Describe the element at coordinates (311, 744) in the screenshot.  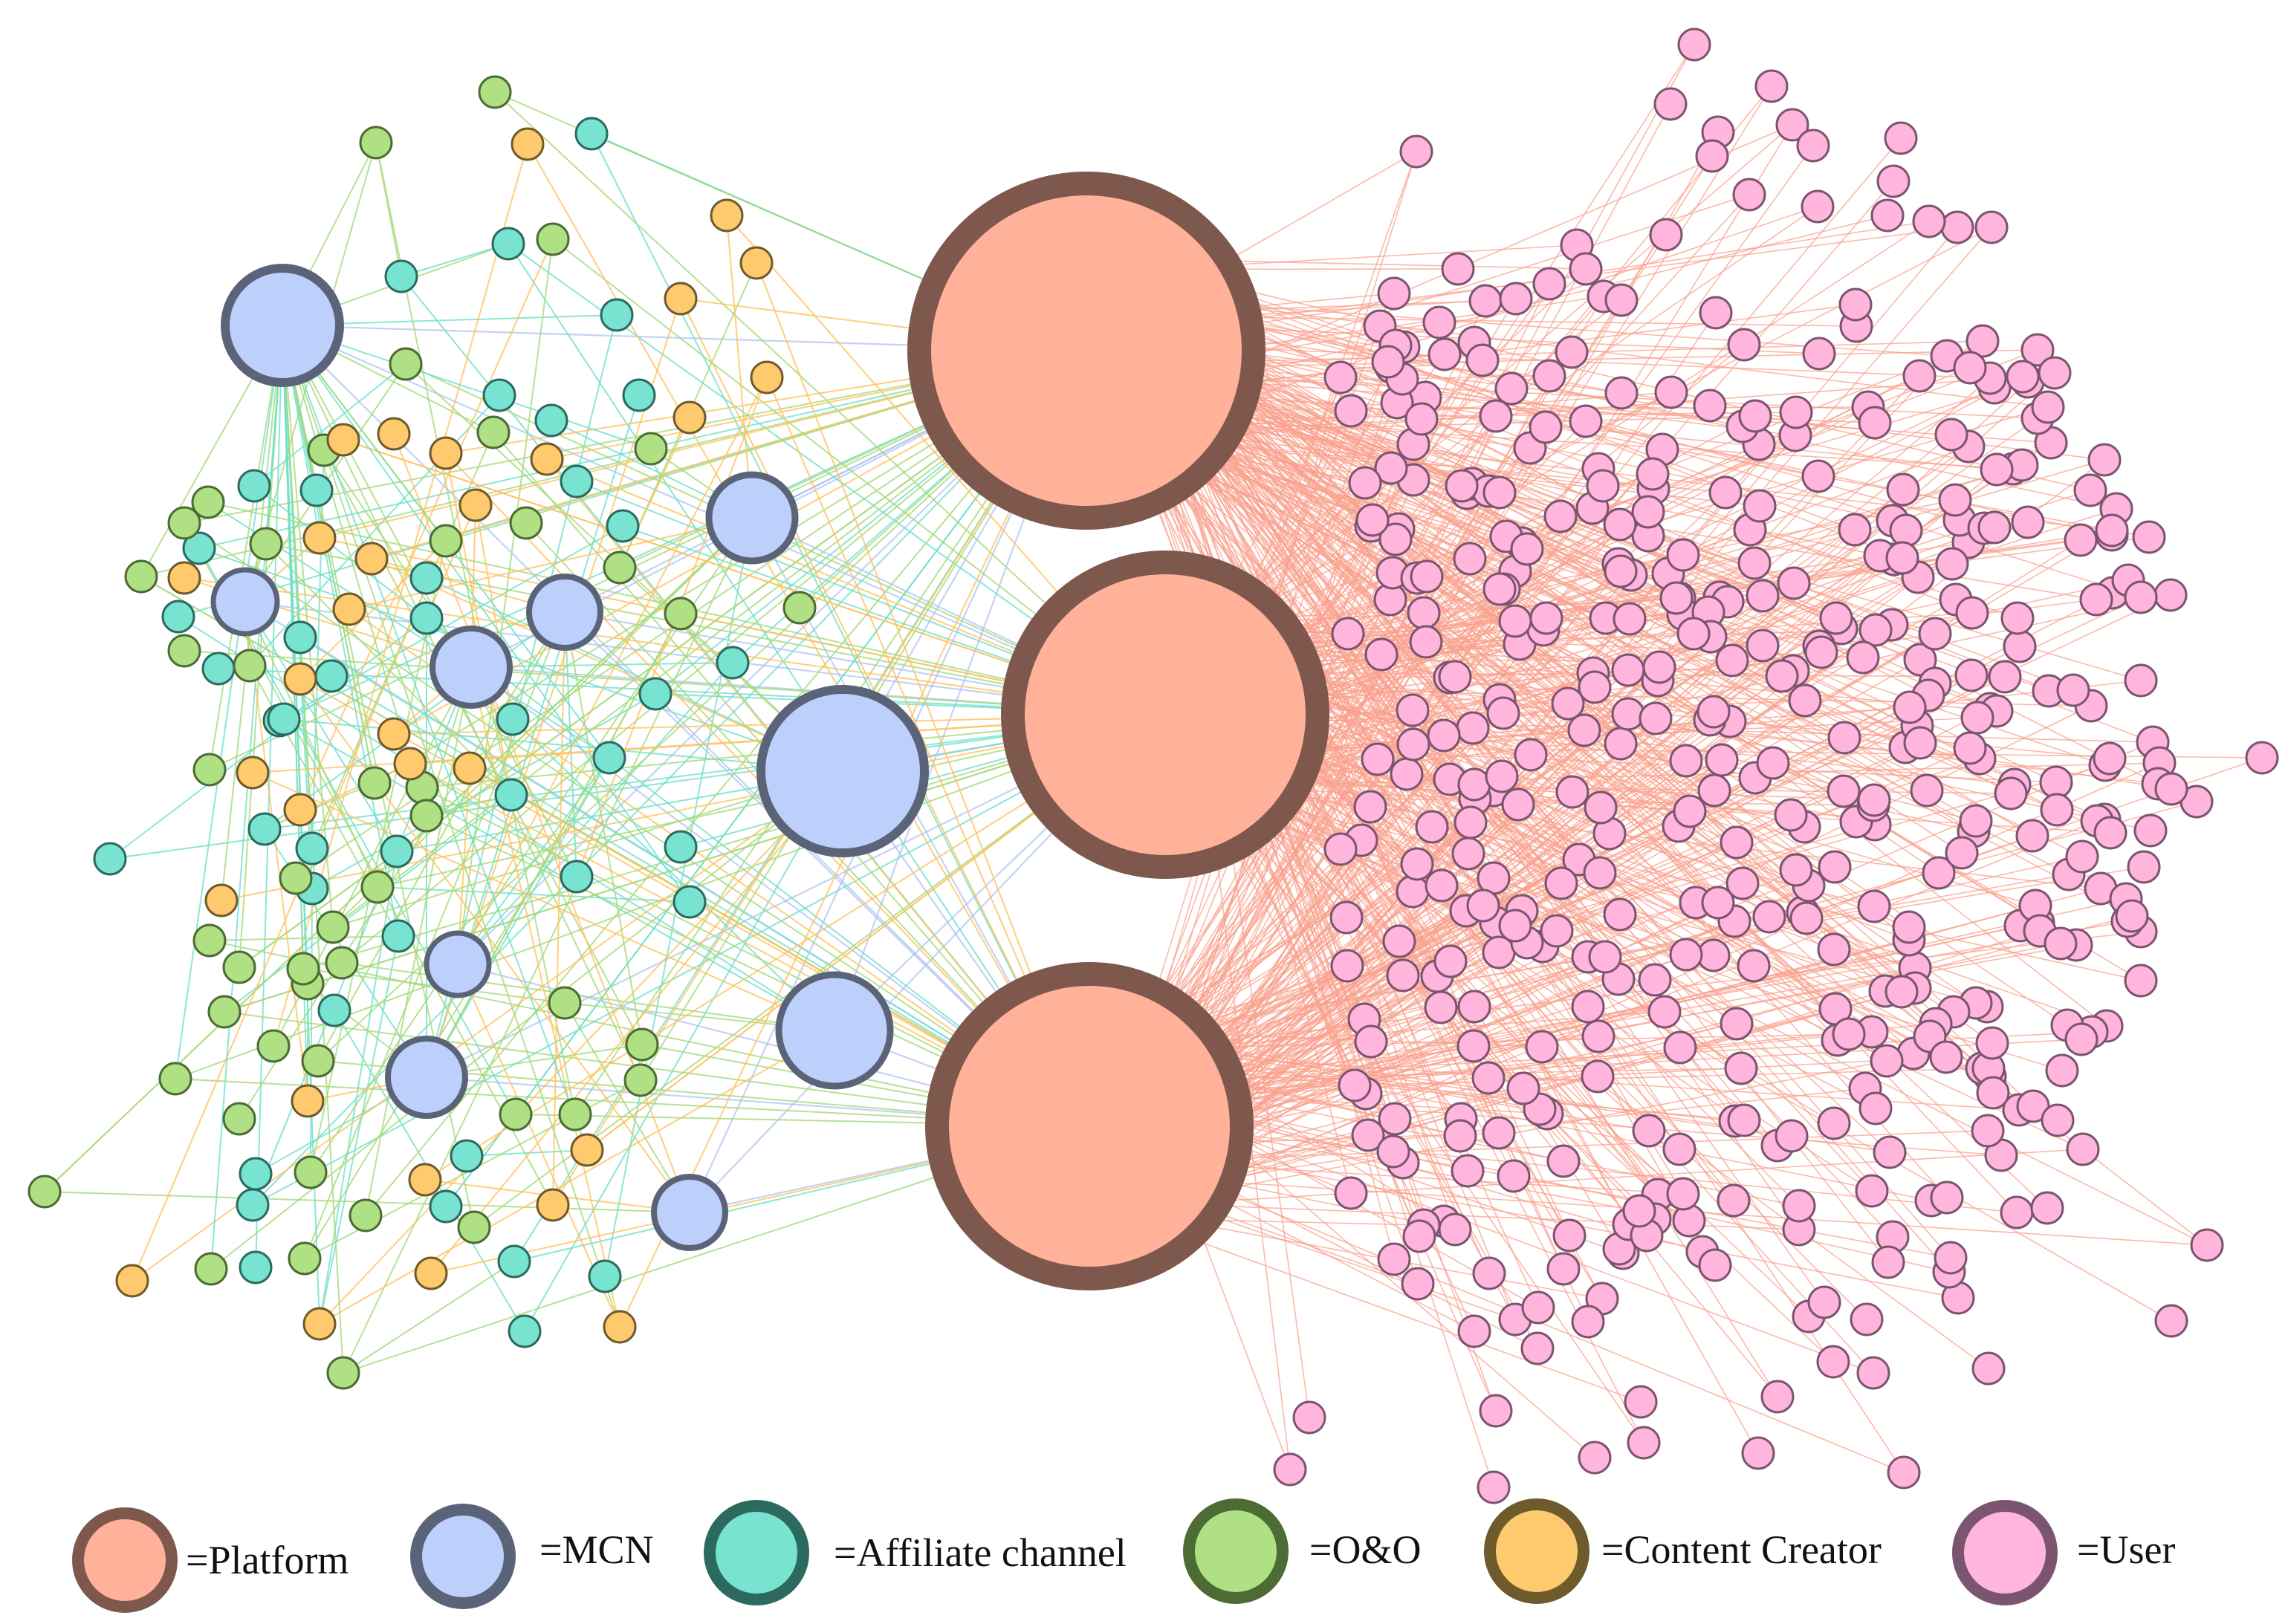
I see `edge-oo` at that location.